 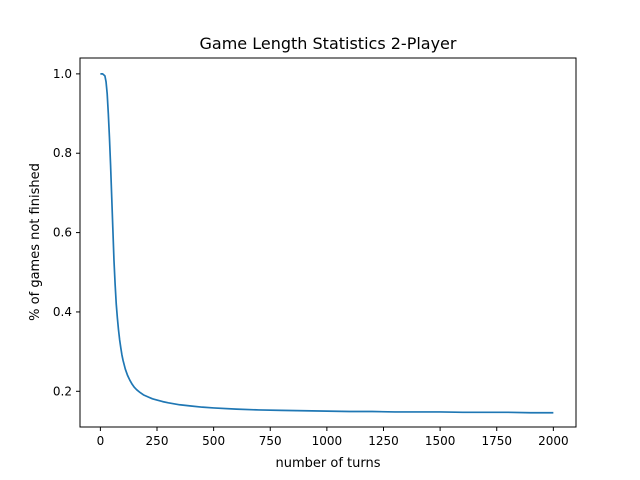 What do you see at coordinates (327, 441) in the screenshot?
I see `x-tick-label: 1000` at bounding box center [327, 441].